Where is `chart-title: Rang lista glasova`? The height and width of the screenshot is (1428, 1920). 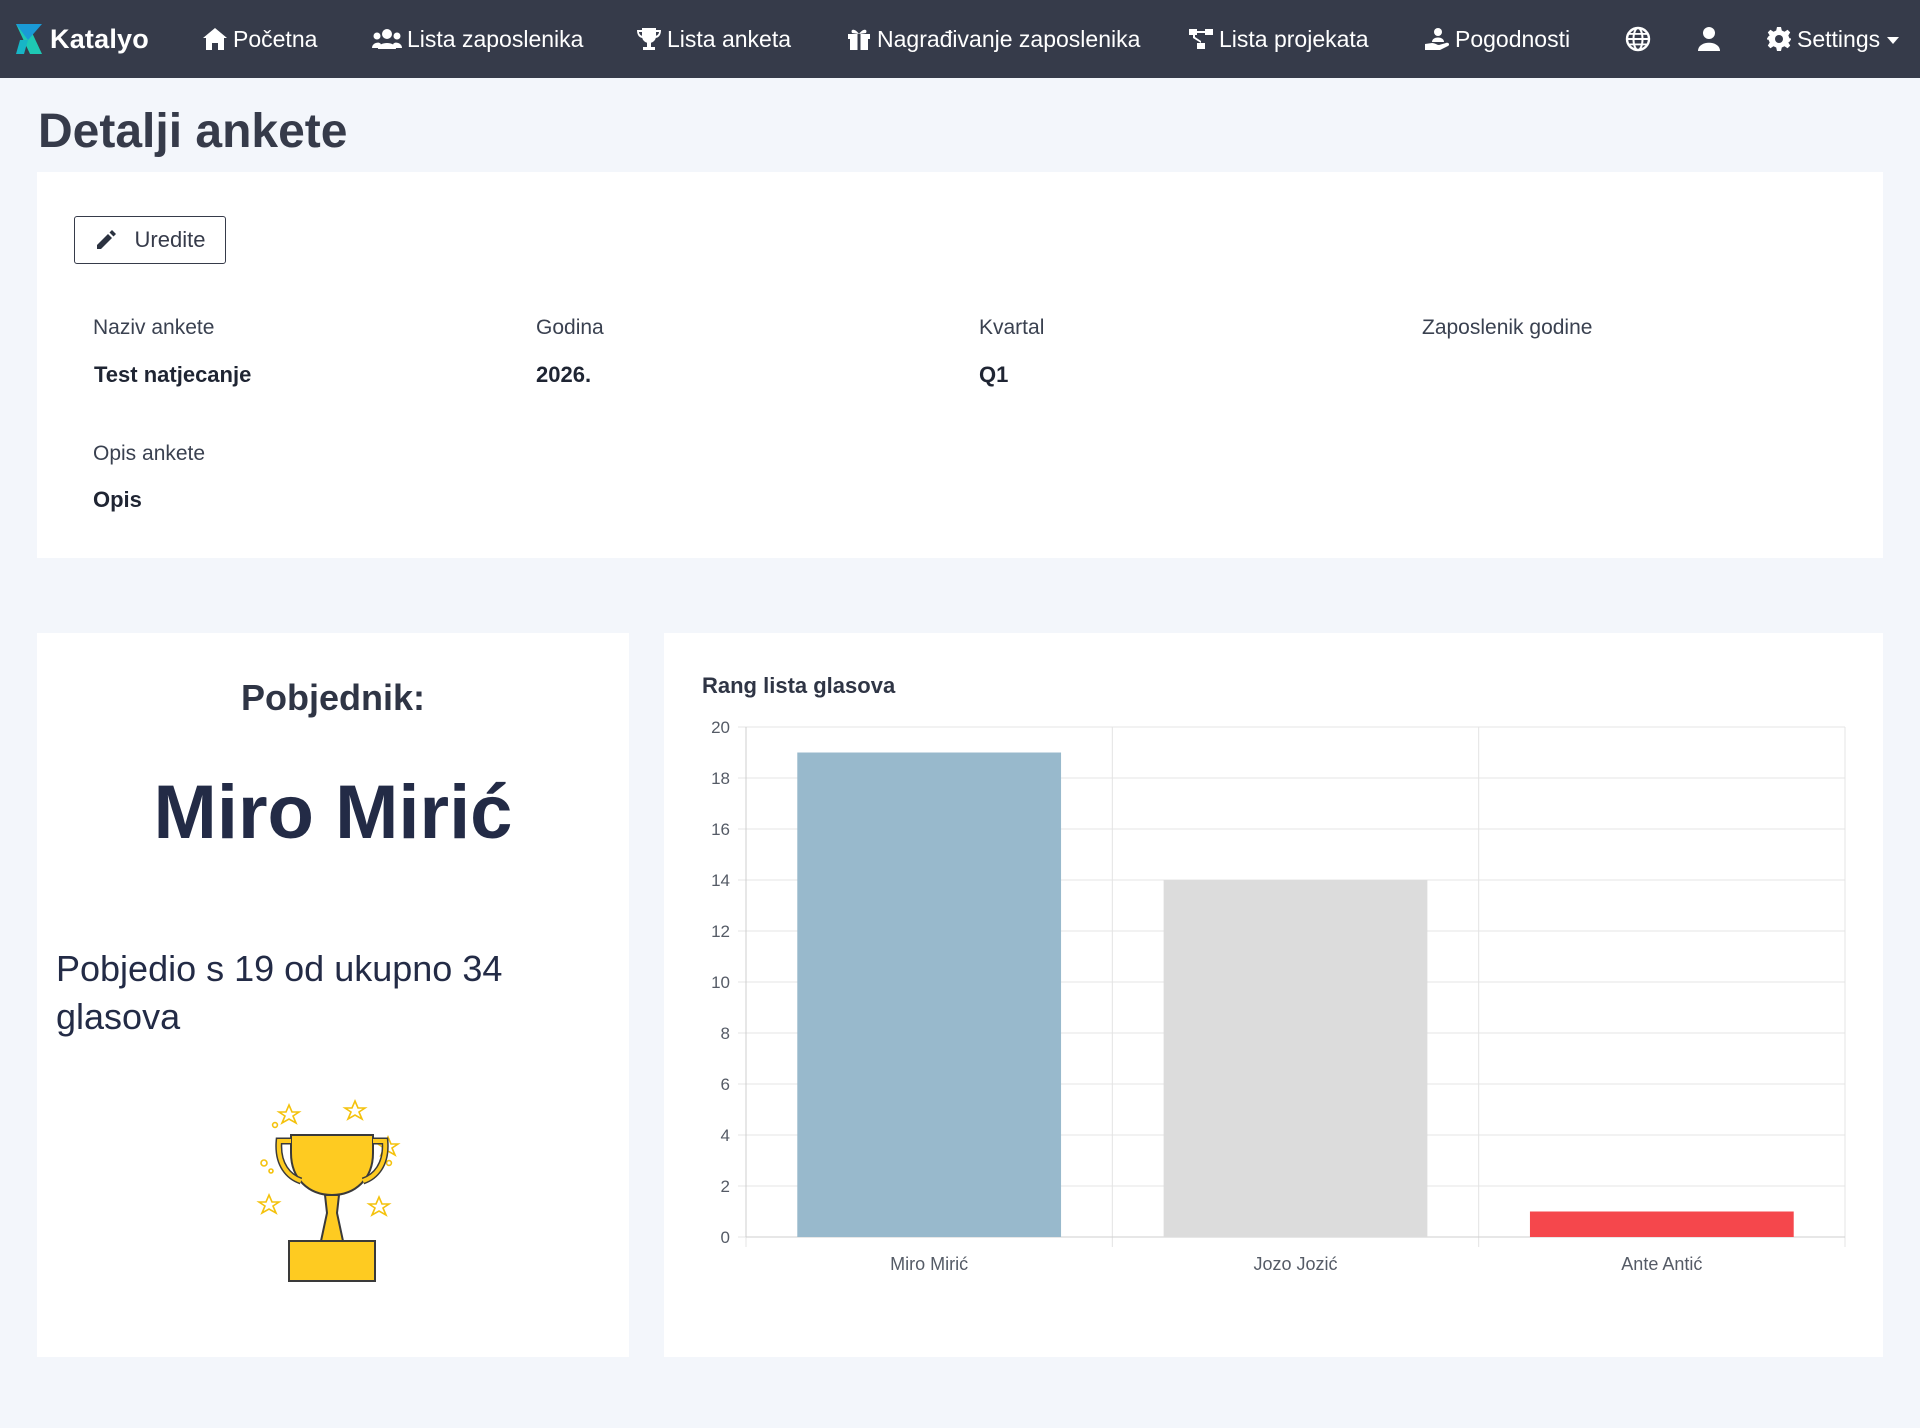 chart-title: Rang lista glasova is located at coordinates (799, 685).